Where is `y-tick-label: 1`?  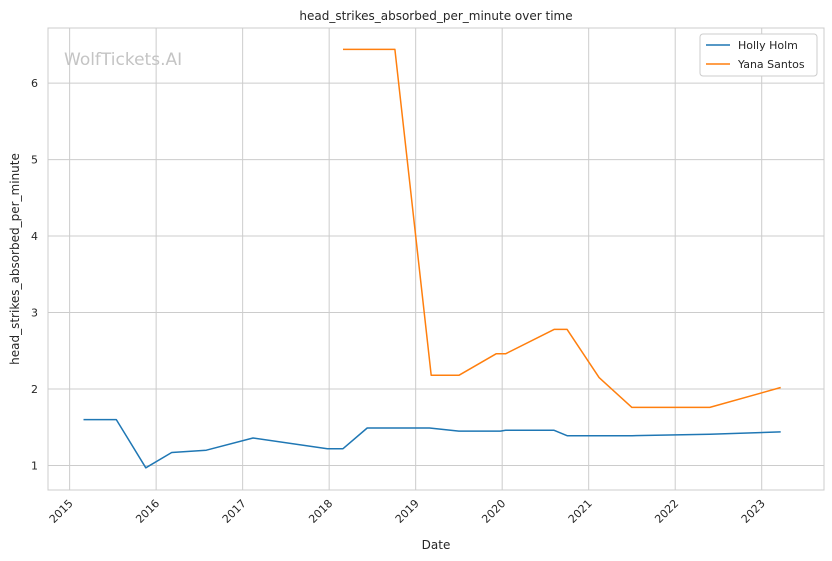 y-tick-label: 1 is located at coordinates (34, 466).